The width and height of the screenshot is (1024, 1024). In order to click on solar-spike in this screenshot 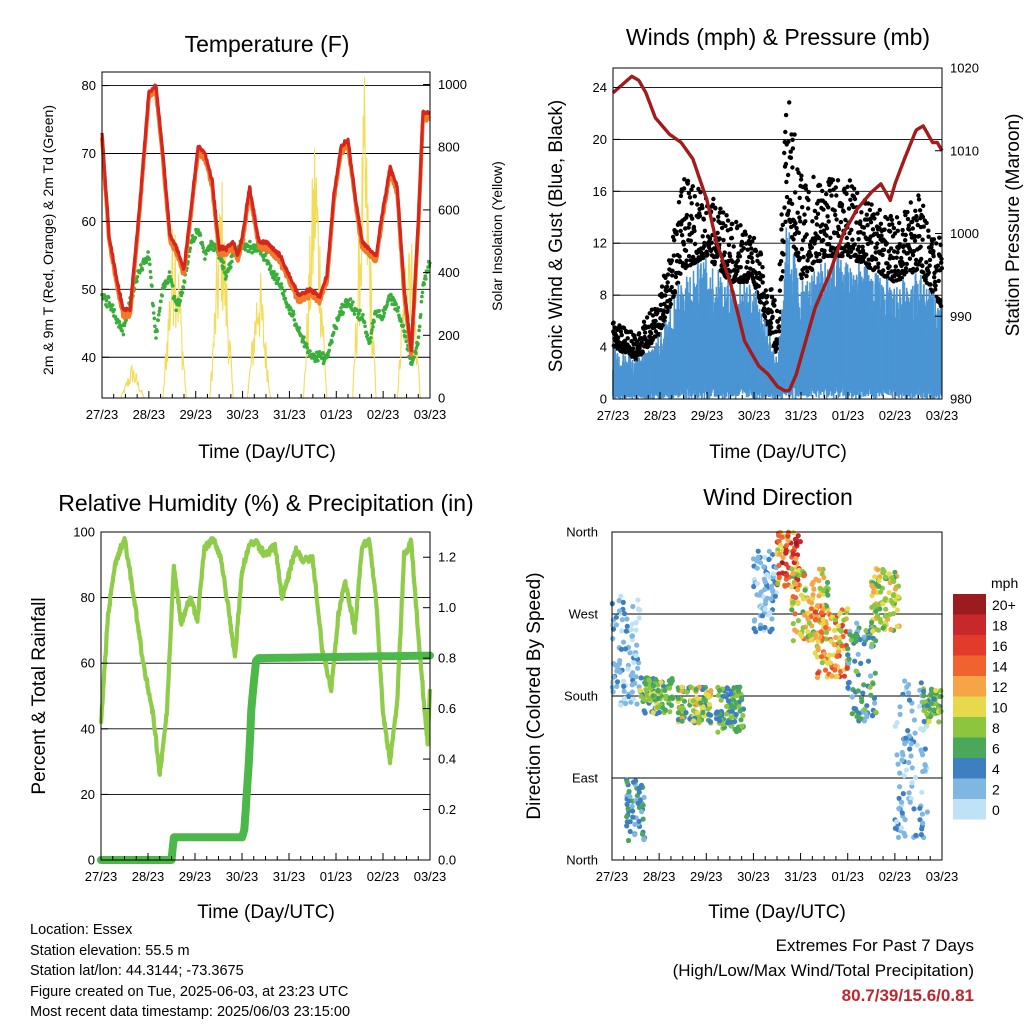, I will do `click(132, 381)`.